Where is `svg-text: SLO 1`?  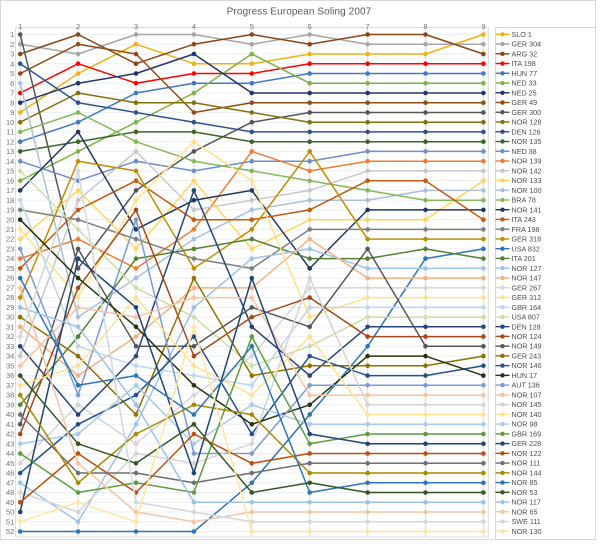
svg-text: SLO 1 is located at coordinates (522, 34).